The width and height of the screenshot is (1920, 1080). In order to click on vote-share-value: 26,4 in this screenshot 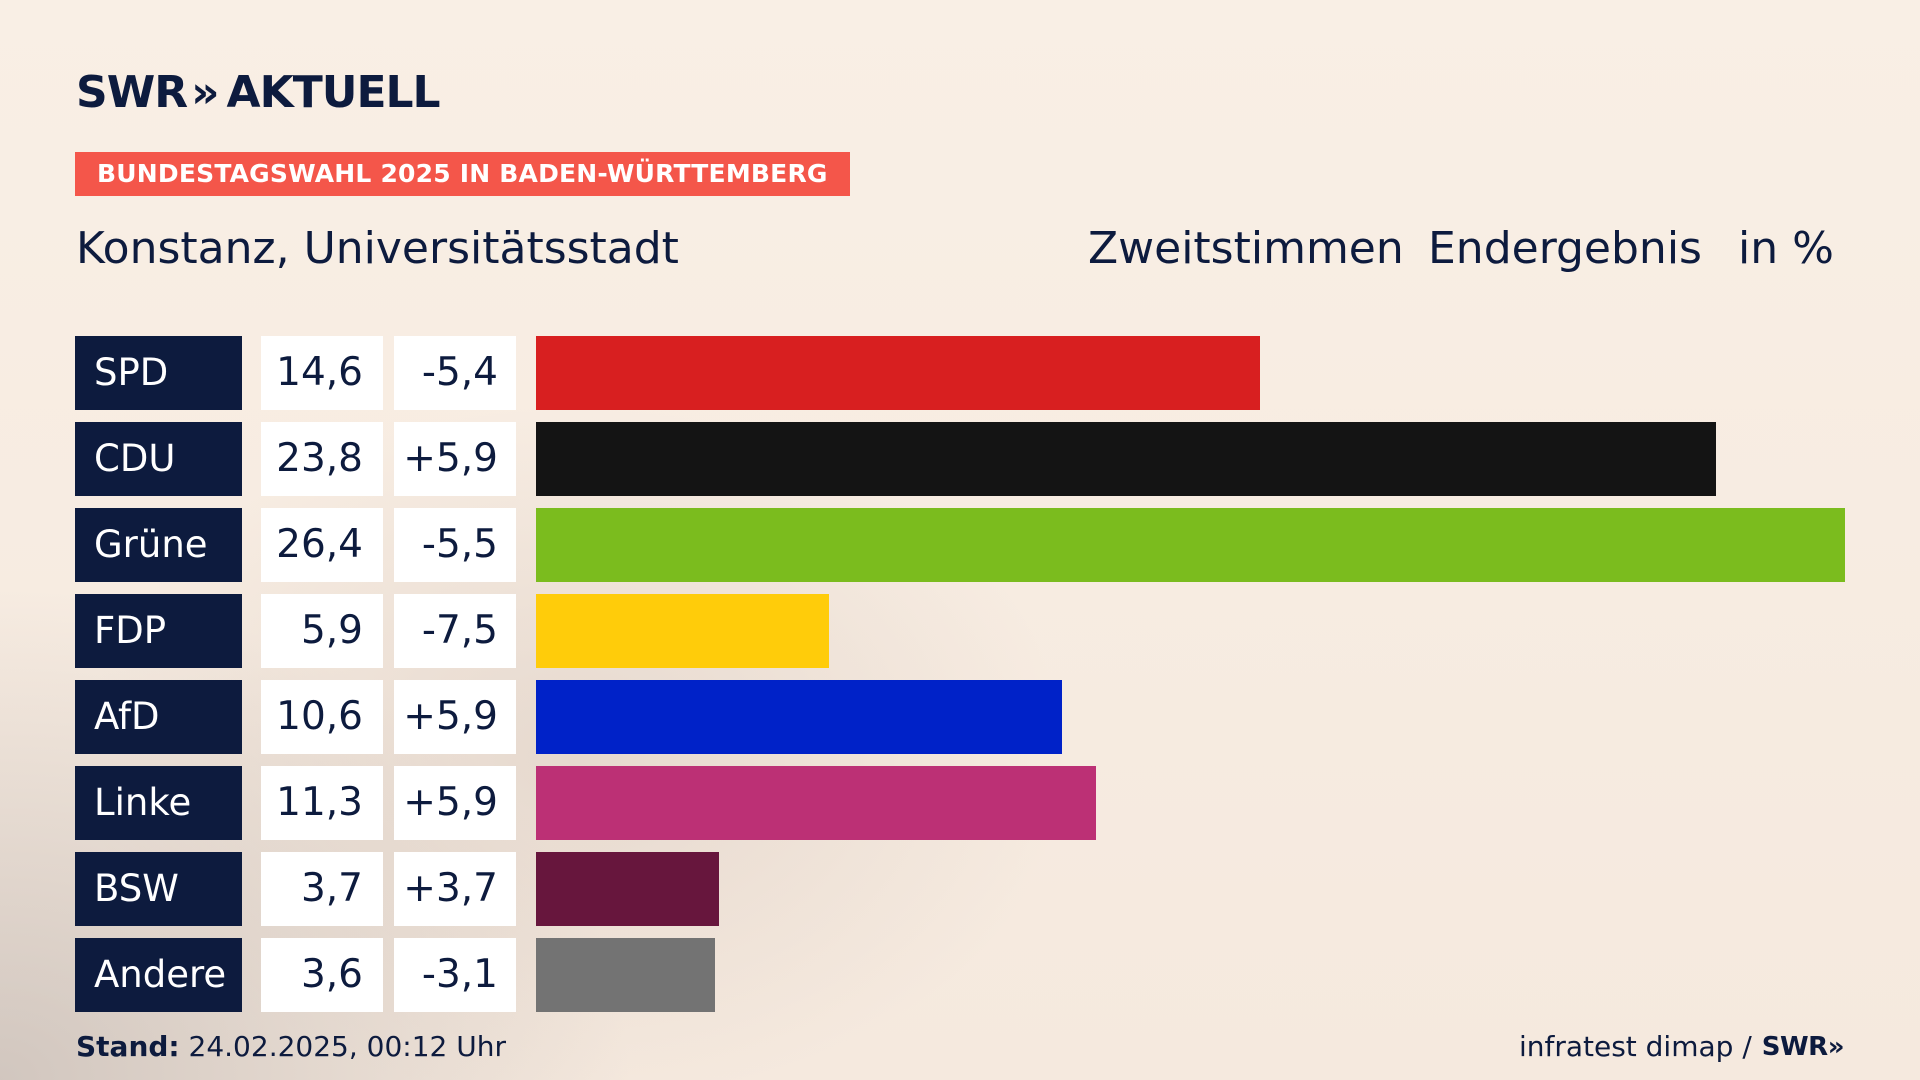, I will do `click(322, 545)`.